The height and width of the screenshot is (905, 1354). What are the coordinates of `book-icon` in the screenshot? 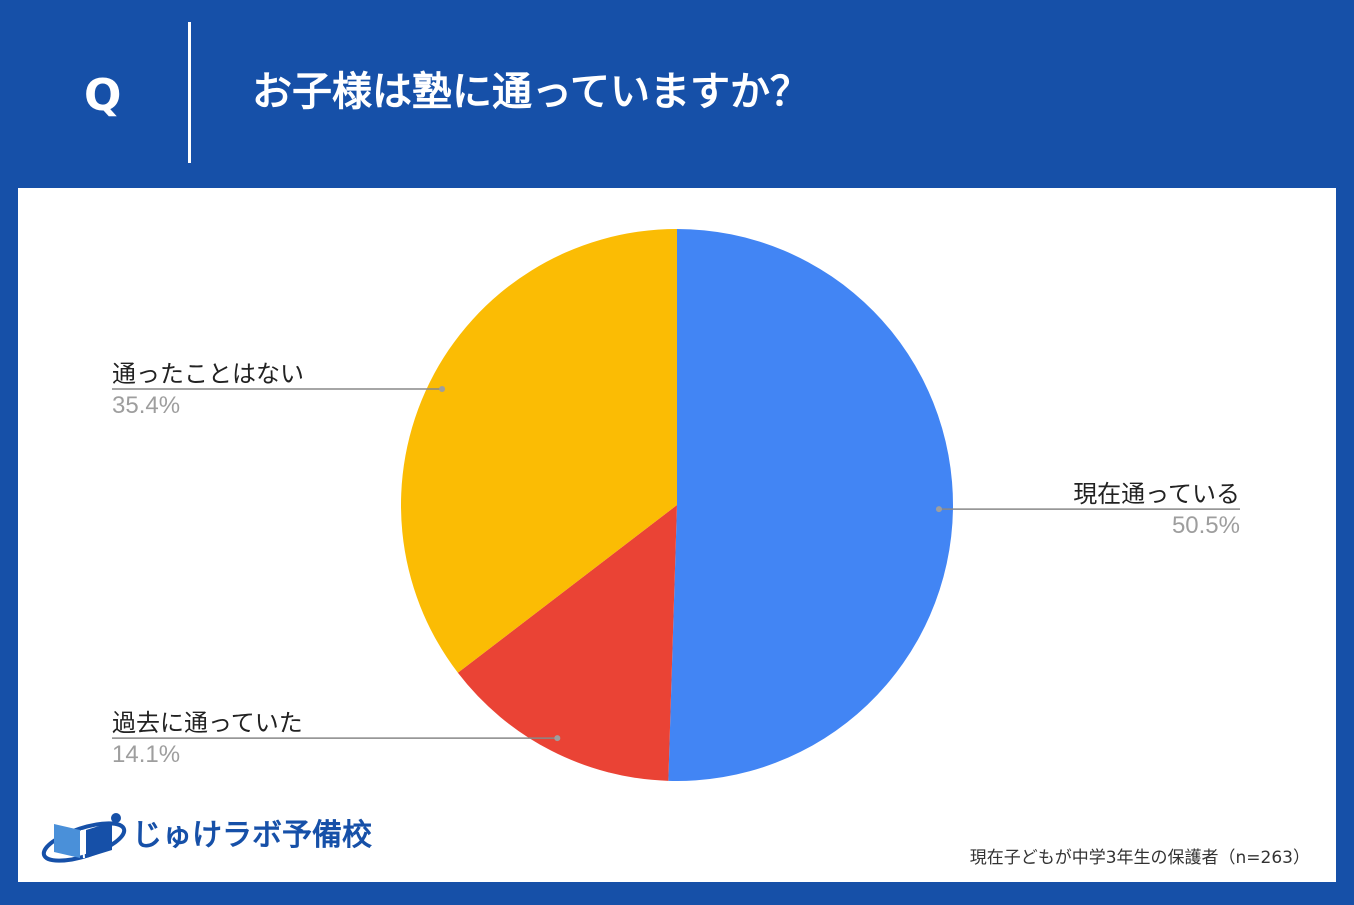 It's located at (84, 838).